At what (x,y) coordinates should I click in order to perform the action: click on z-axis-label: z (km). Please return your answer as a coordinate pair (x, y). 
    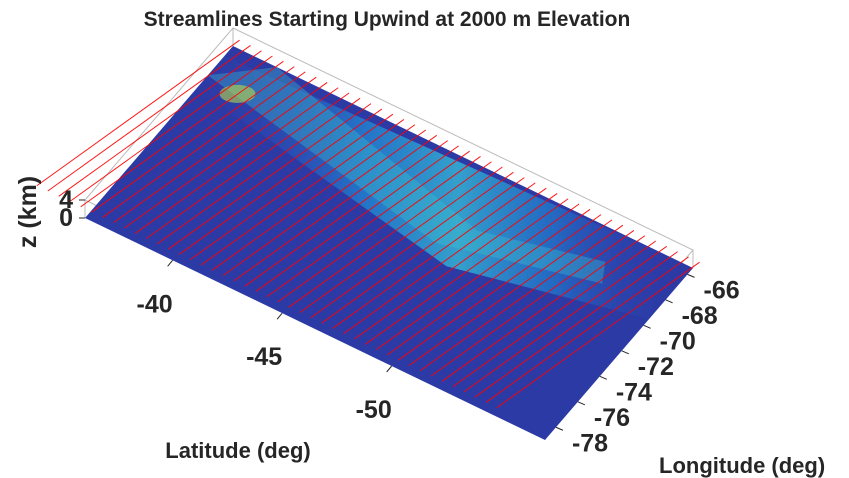
    Looking at the image, I should click on (28, 212).